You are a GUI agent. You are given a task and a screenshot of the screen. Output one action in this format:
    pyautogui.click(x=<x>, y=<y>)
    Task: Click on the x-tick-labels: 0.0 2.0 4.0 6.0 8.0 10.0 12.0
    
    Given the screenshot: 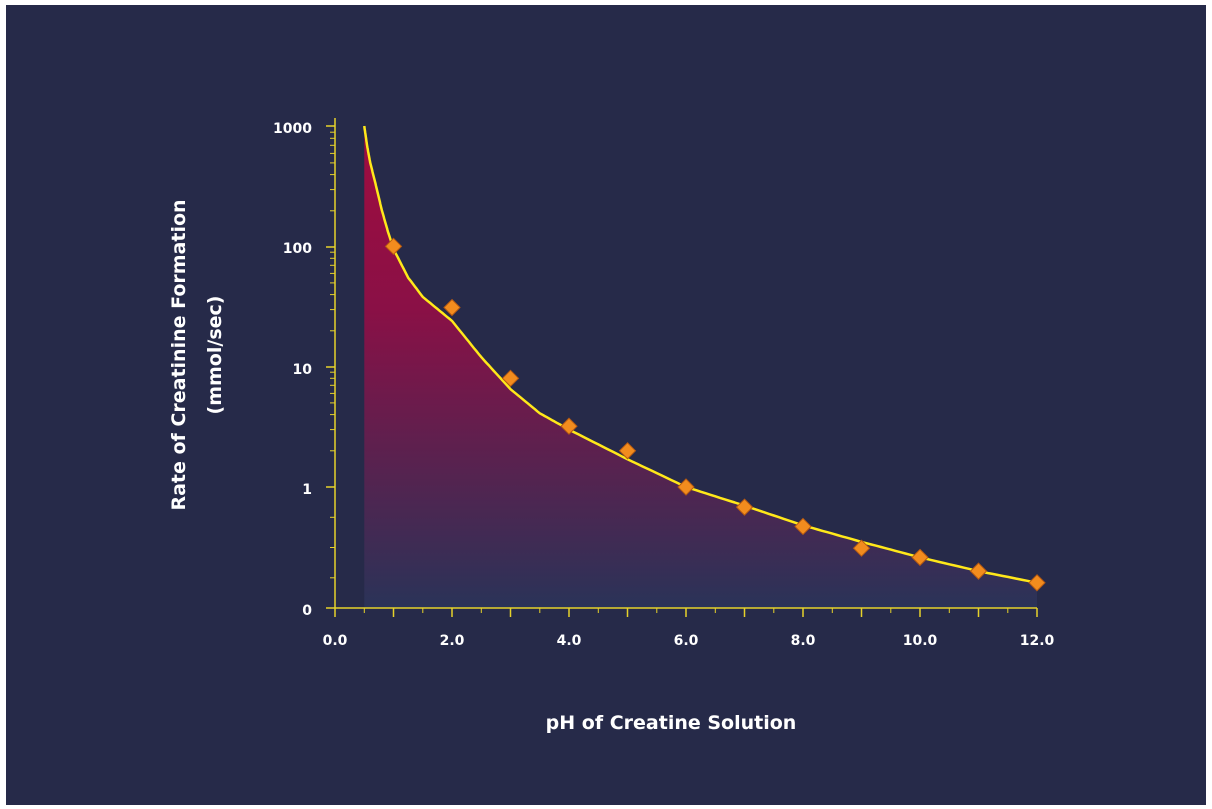 What is the action you would take?
    pyautogui.click(x=689, y=641)
    